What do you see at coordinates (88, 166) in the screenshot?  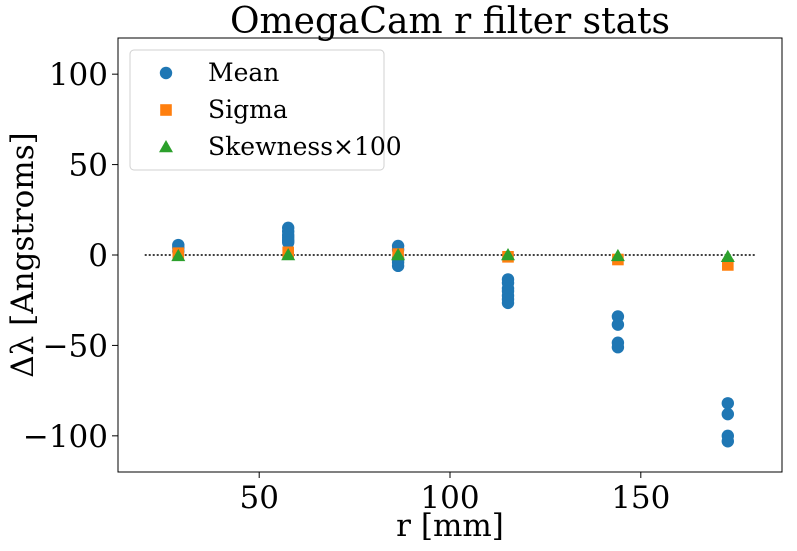 I see `y-tick-label: 50` at bounding box center [88, 166].